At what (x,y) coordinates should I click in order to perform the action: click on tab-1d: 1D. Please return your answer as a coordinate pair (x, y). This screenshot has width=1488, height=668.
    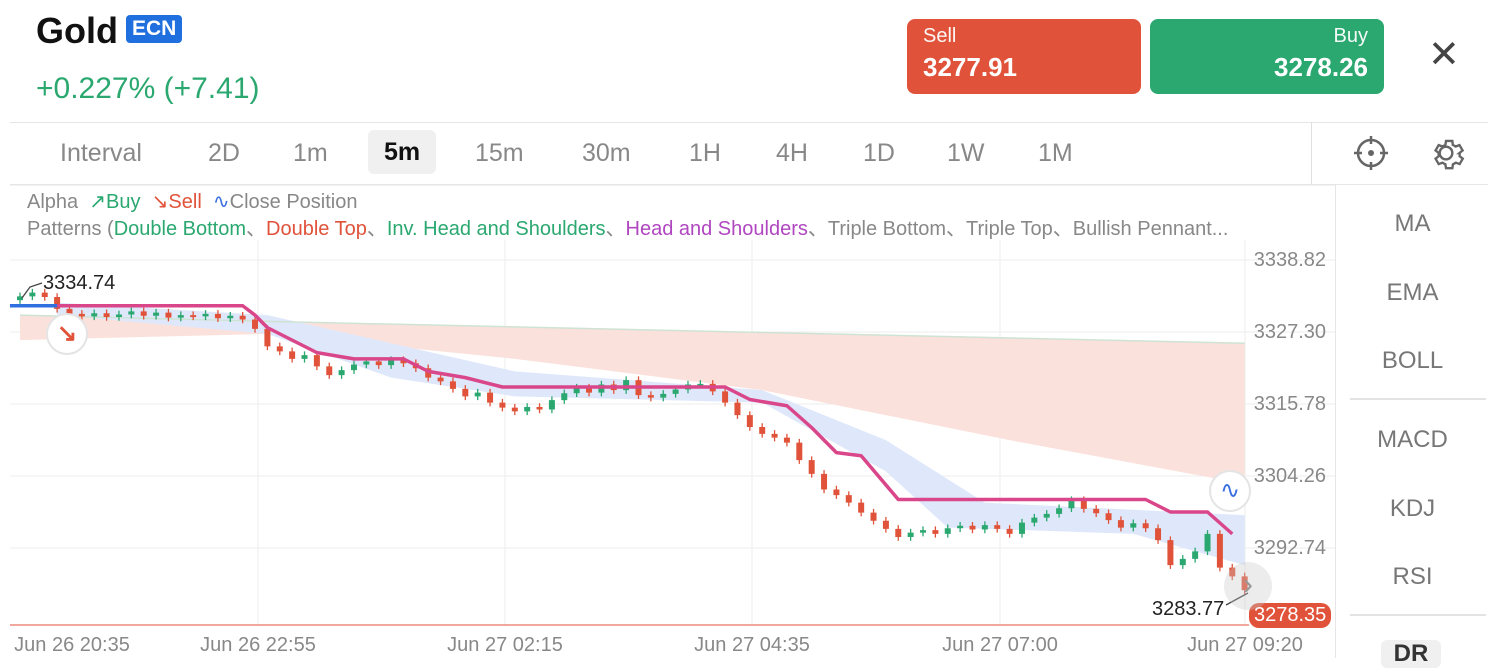
    Looking at the image, I should click on (879, 153).